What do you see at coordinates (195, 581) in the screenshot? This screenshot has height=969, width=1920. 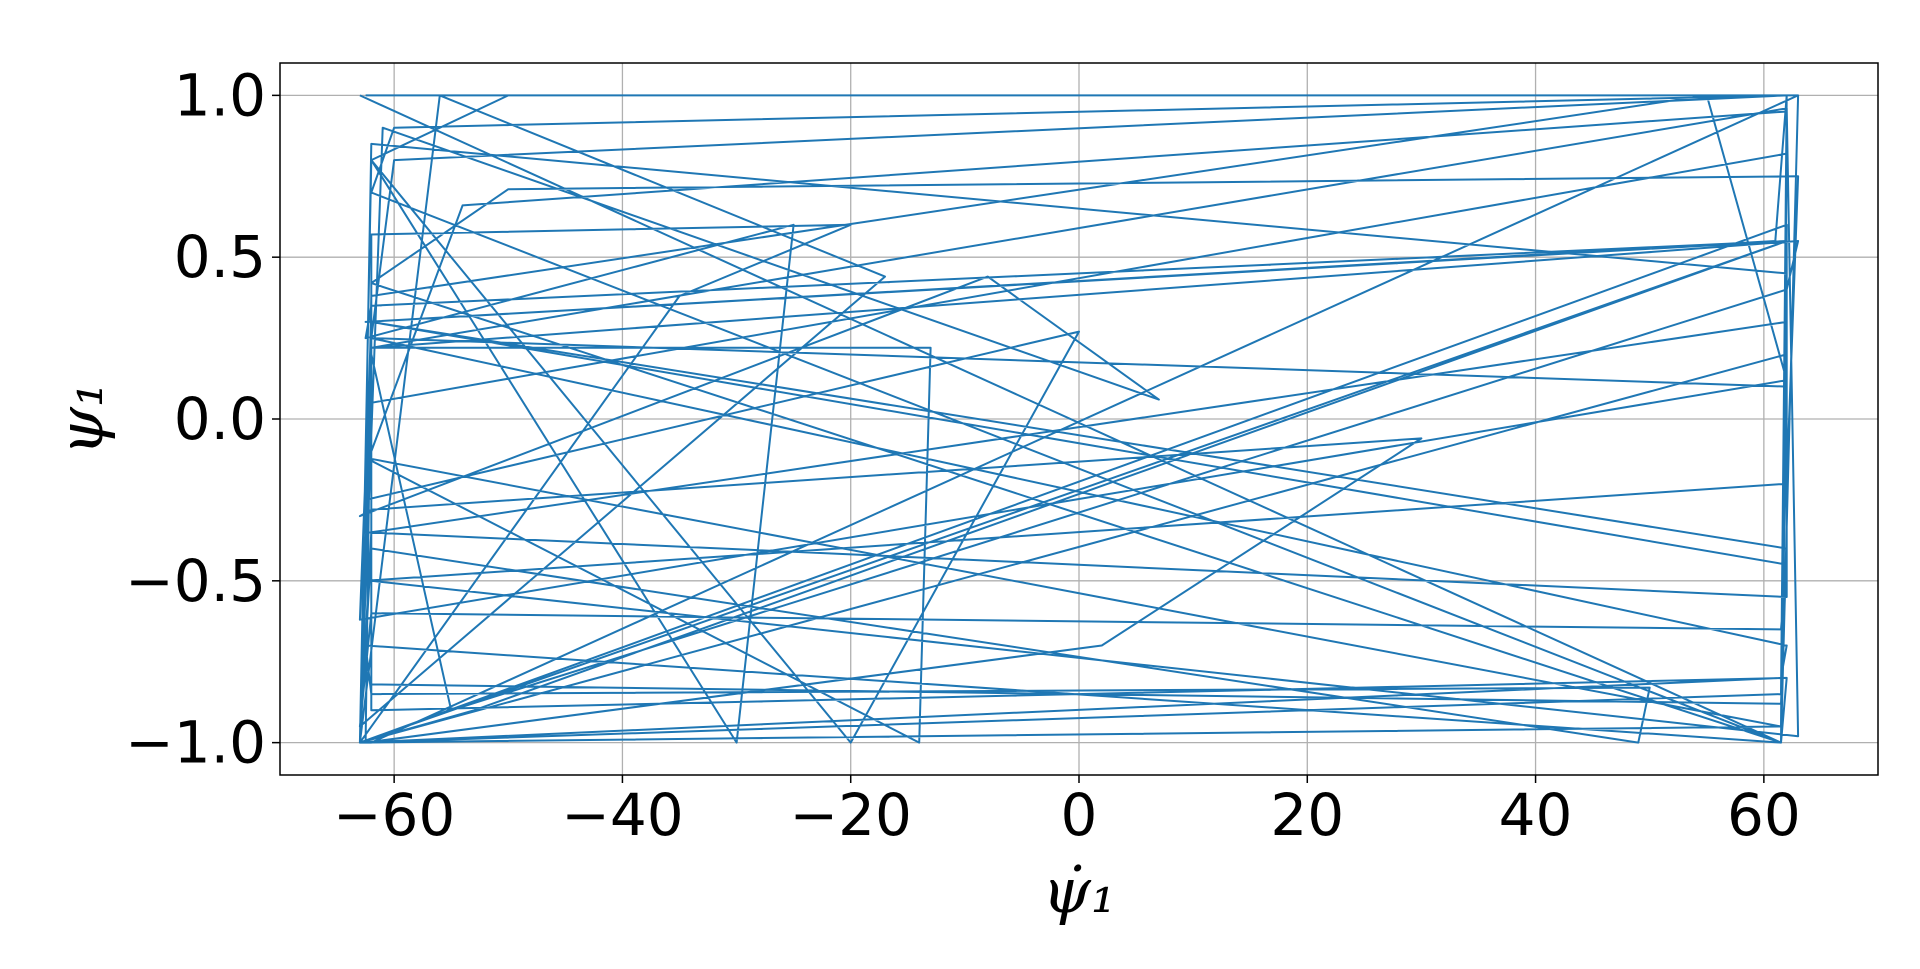 I see `y-tick-label: −0.5` at bounding box center [195, 581].